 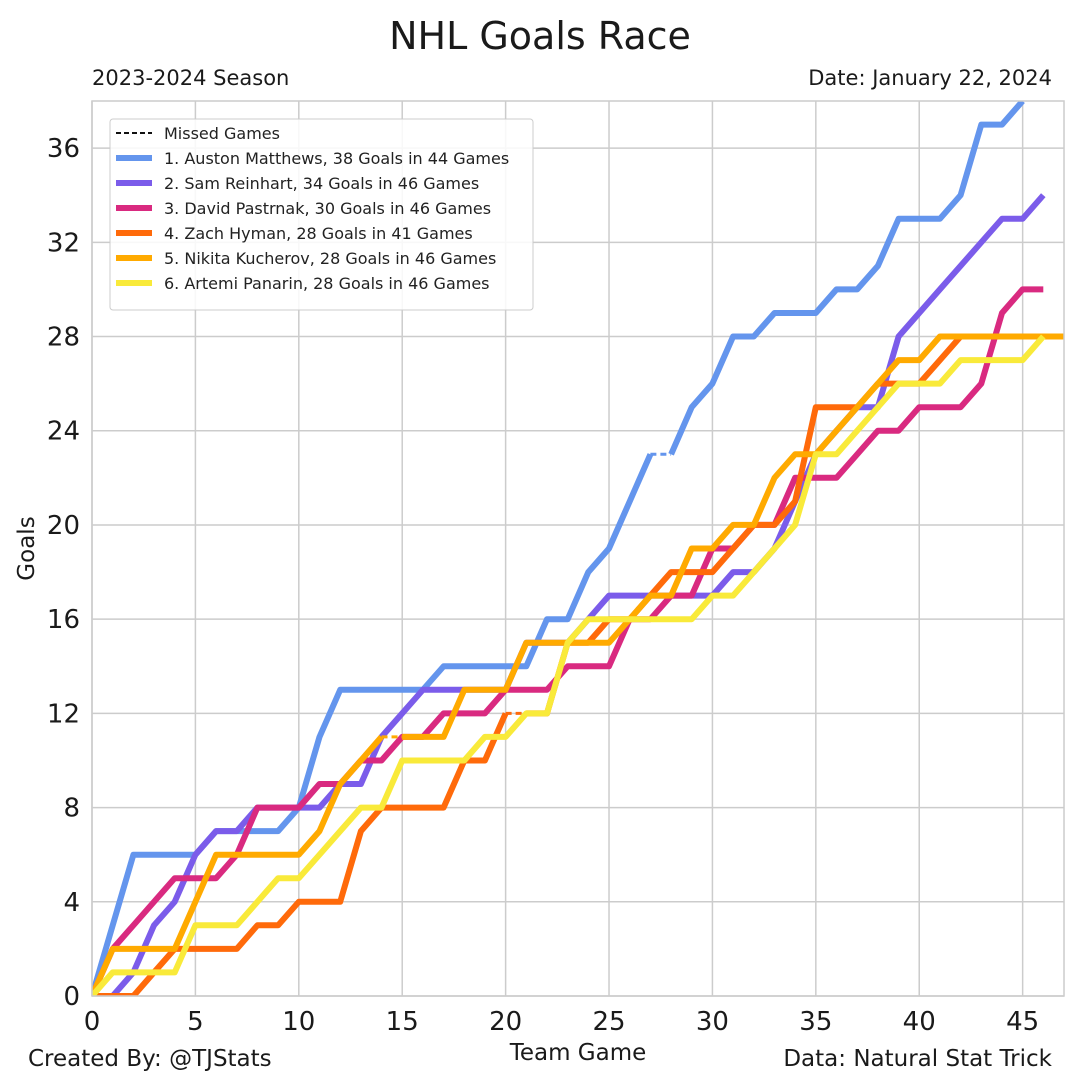 What do you see at coordinates (71, 809) in the screenshot?
I see `y-tick-label: 8` at bounding box center [71, 809].